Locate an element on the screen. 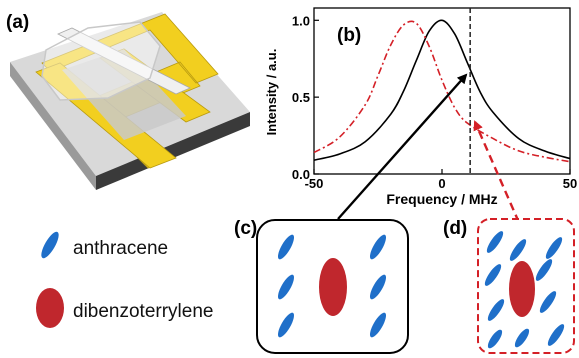  legend: anthracene dibenzoterrylene is located at coordinates (124, 279).